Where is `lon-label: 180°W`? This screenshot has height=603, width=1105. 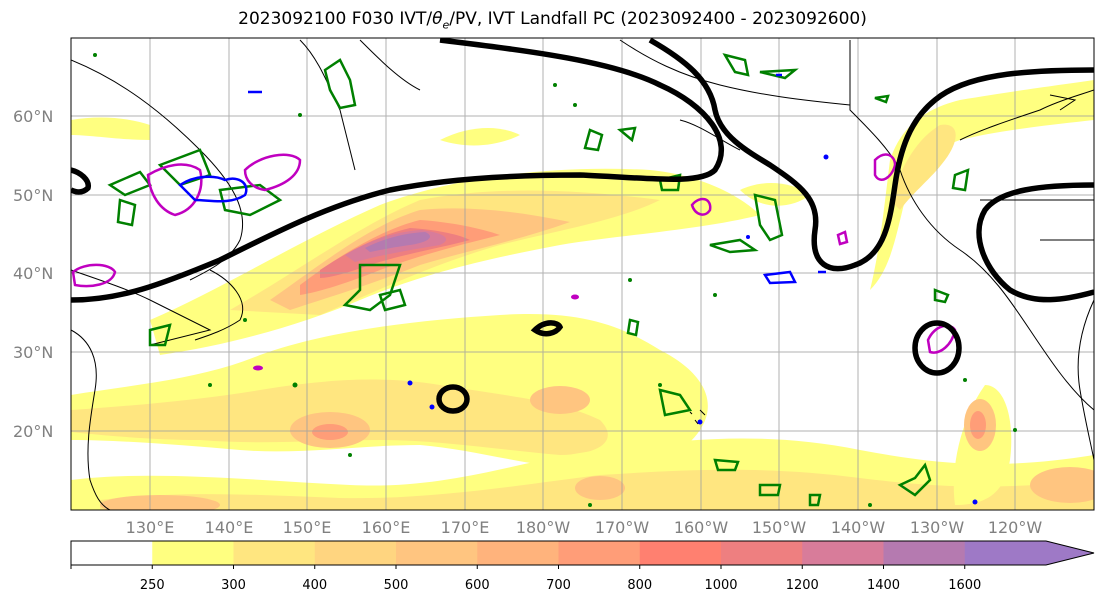
lon-label: 180°W is located at coordinates (543, 527).